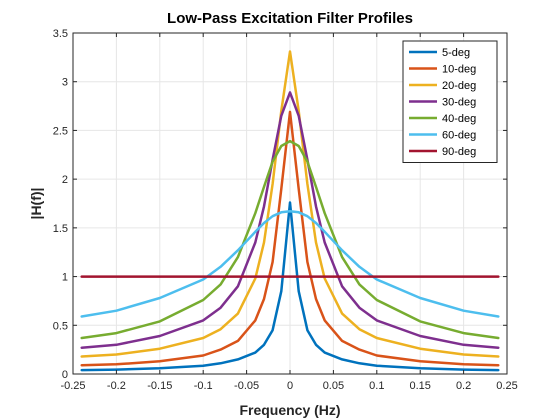  Describe the element at coordinates (60, 34) in the screenshot. I see `y-tick-label: 3.5` at that location.